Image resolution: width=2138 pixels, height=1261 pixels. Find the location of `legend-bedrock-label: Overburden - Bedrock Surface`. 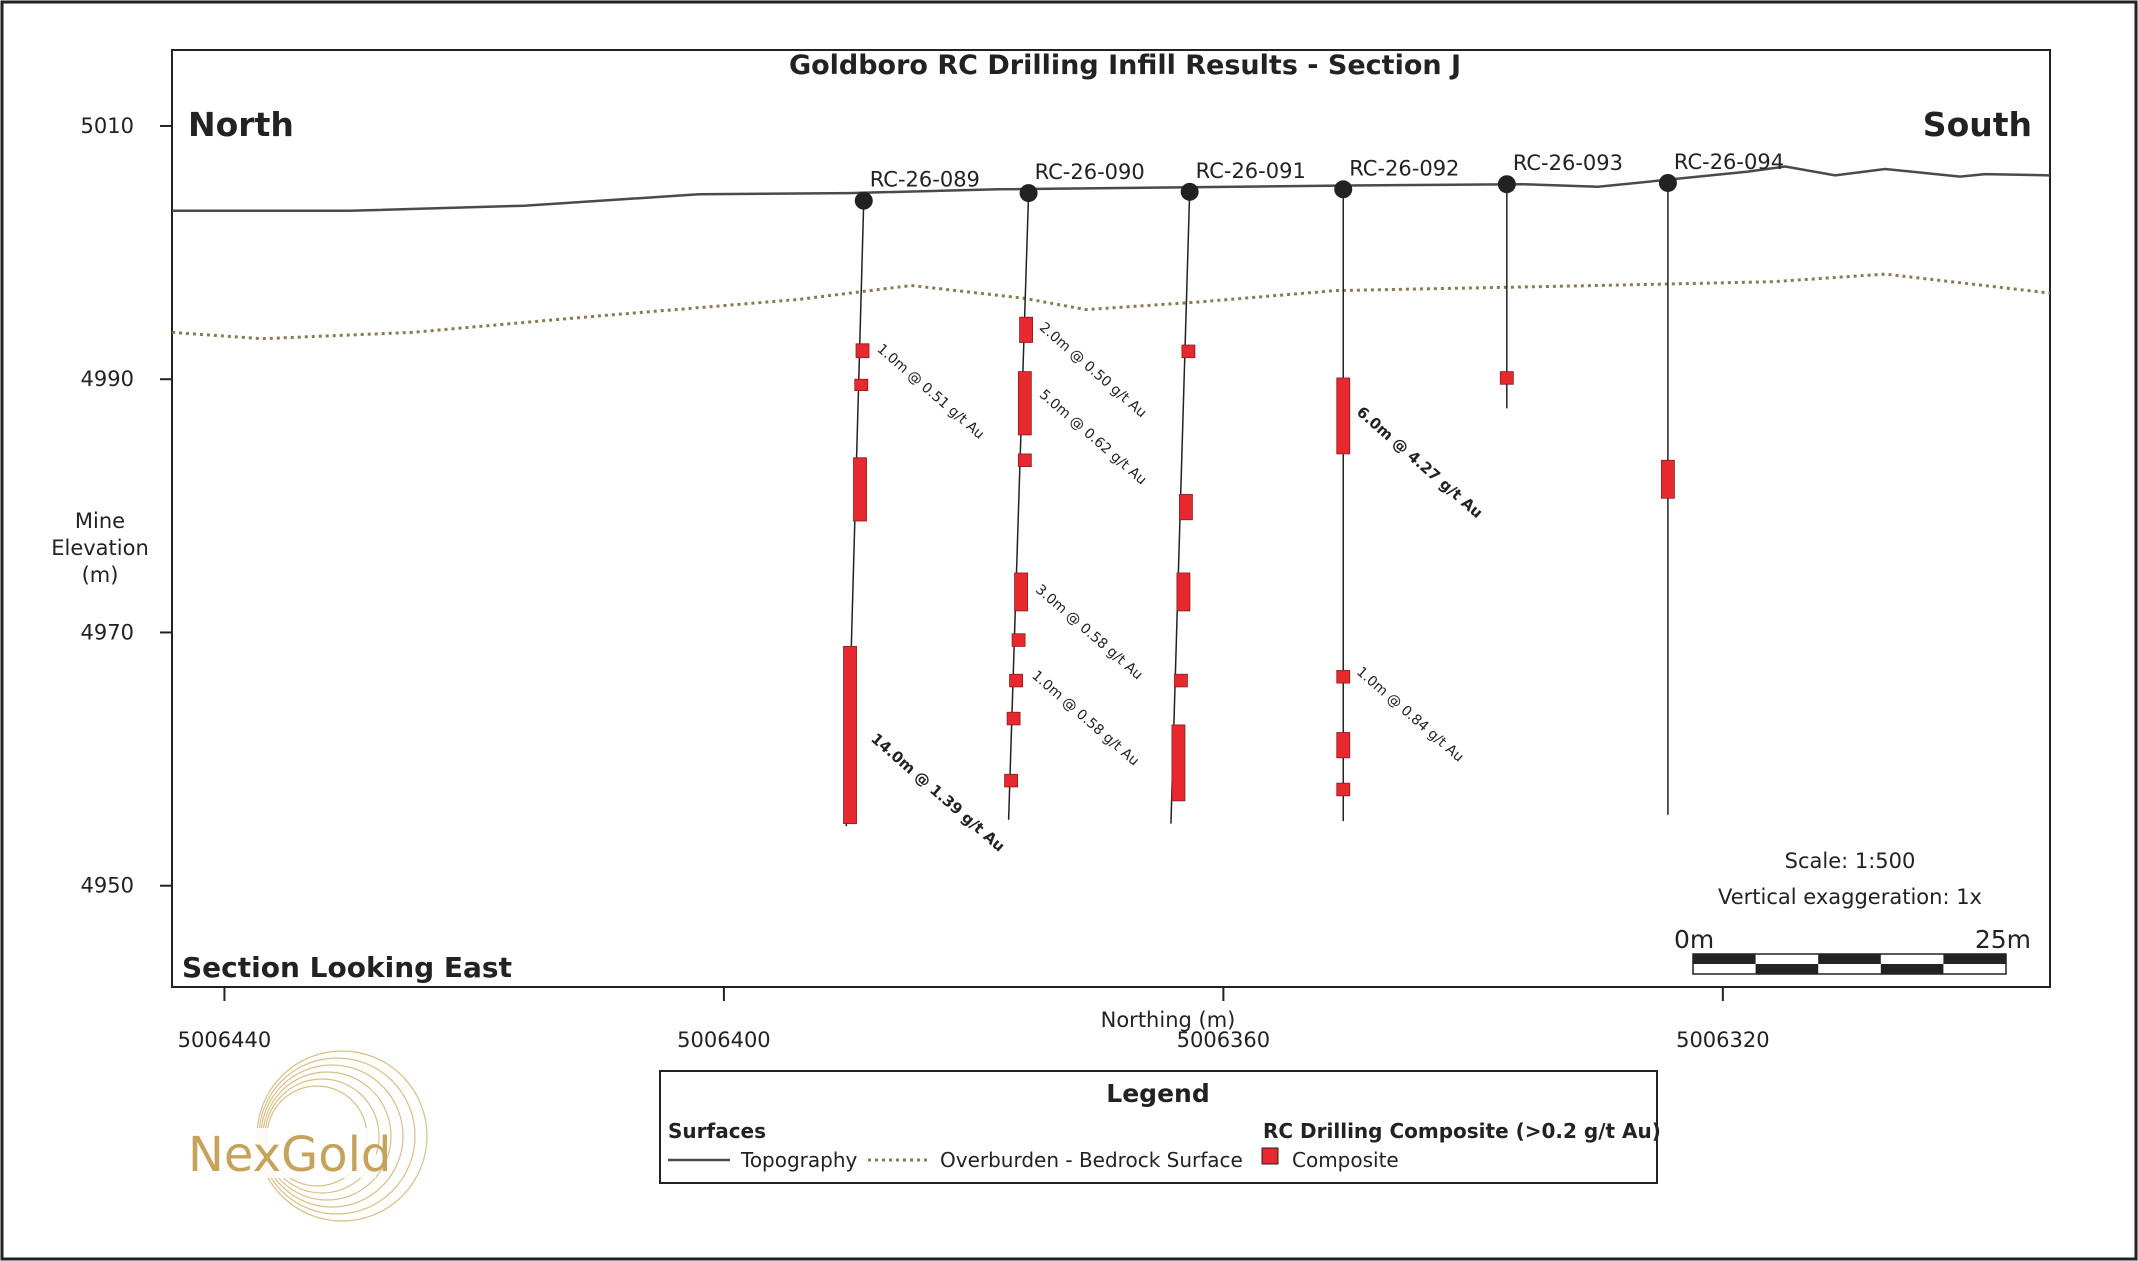

legend-bedrock-label: Overburden - Bedrock Surface is located at coordinates (1091, 1160).